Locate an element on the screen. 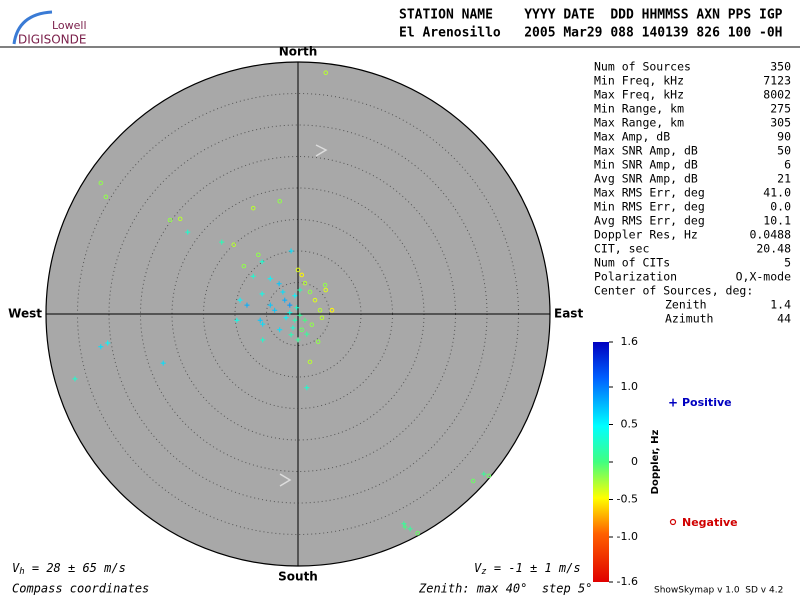 This screenshot has width=800, height=600. center-value: 44 is located at coordinates (784, 319).